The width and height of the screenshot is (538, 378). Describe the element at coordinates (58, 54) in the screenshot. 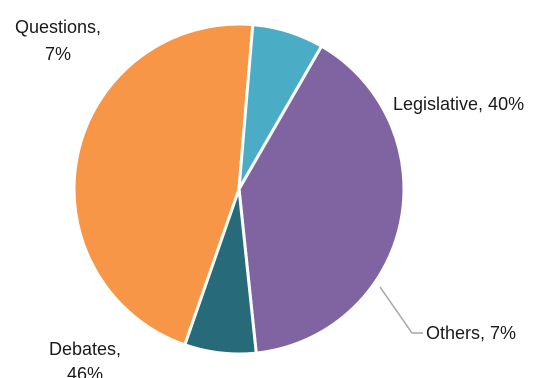

I see `slice-label-questions-value: 7%` at that location.